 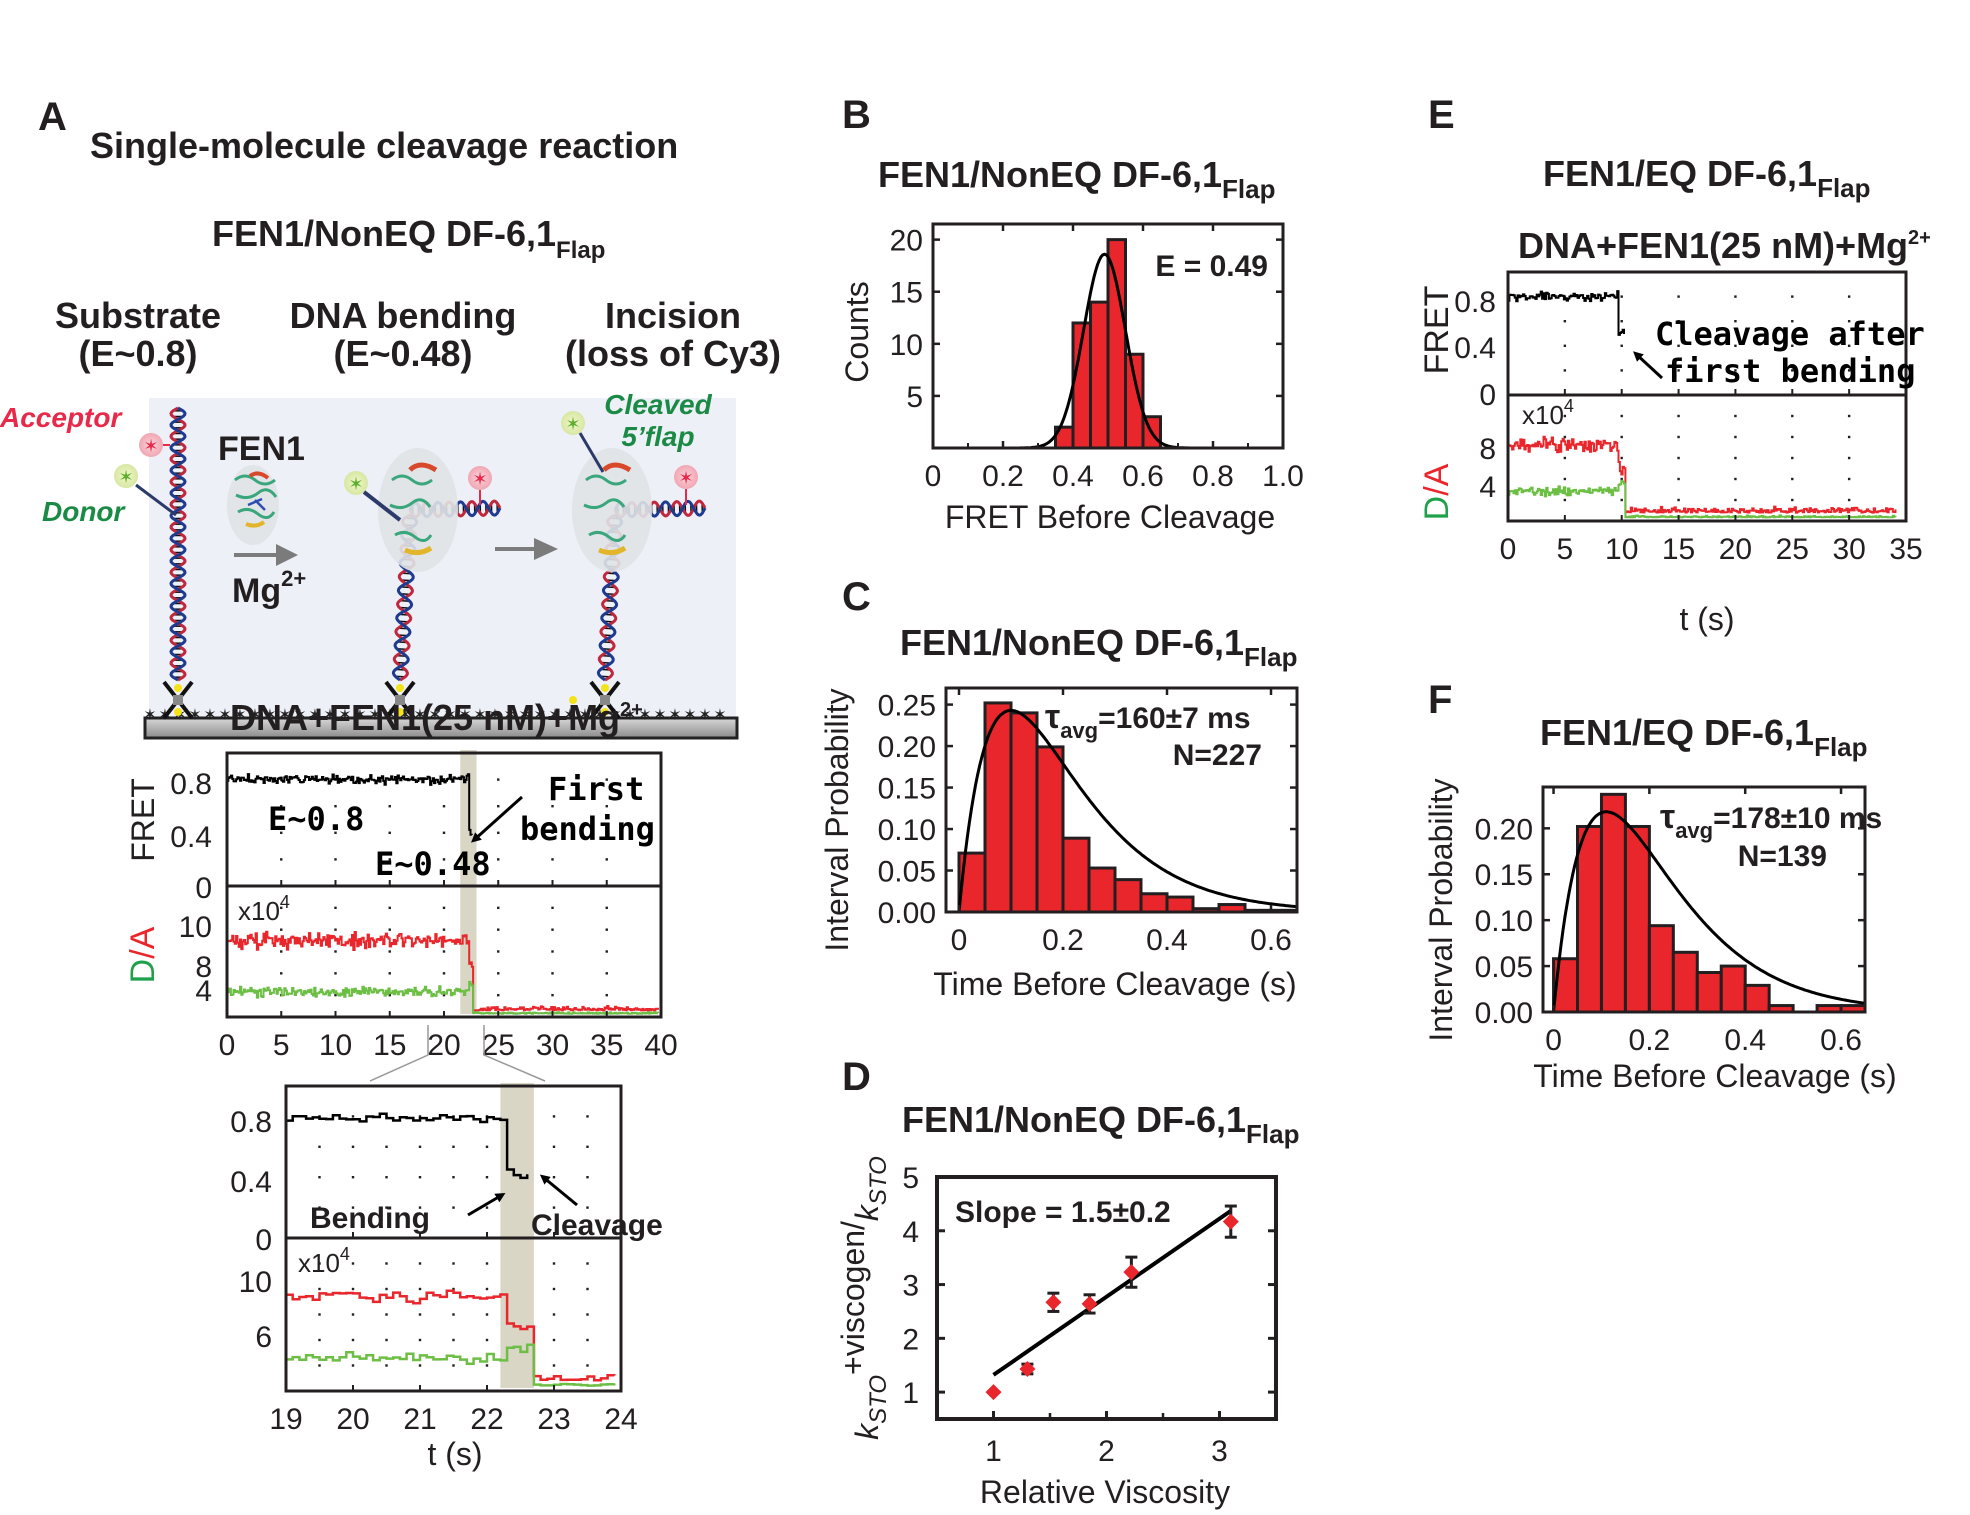 What do you see at coordinates (442, 560) in the screenshot?
I see `schematic-background` at bounding box center [442, 560].